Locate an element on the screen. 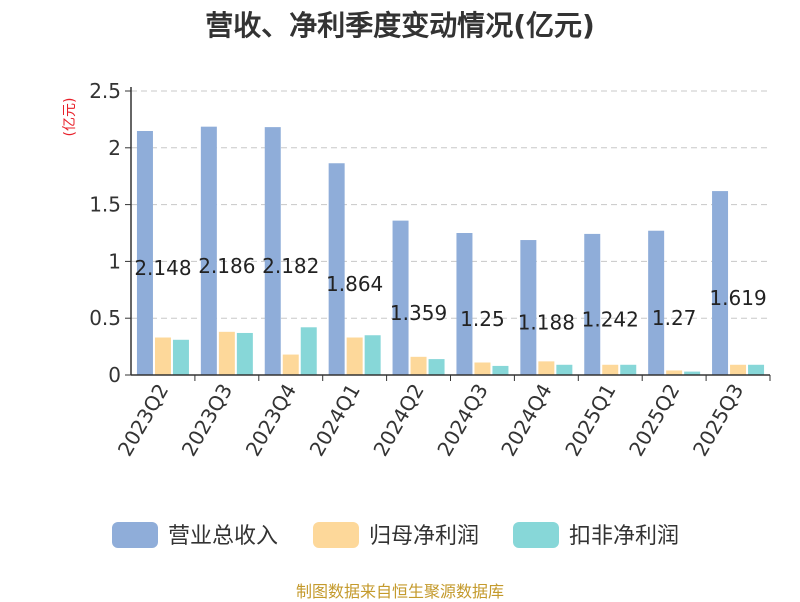 The width and height of the screenshot is (800, 602). x-tick-label: 2024Q2 is located at coordinates (398, 420).